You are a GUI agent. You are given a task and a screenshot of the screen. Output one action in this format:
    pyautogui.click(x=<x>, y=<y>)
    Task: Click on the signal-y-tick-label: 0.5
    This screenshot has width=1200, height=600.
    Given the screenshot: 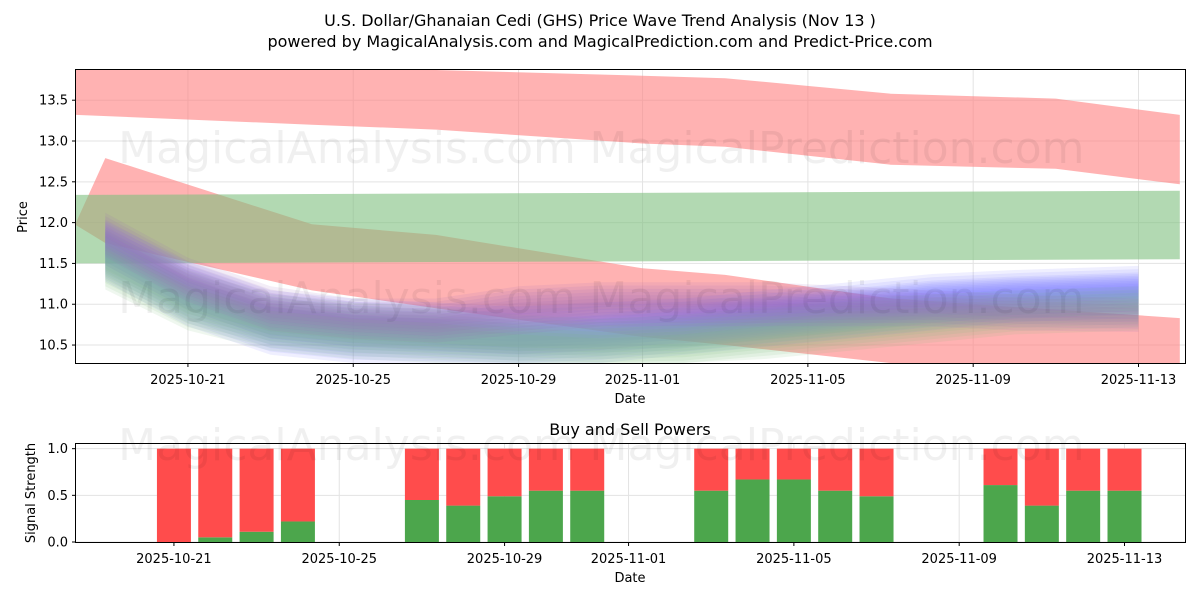 What is the action you would take?
    pyautogui.click(x=57, y=496)
    